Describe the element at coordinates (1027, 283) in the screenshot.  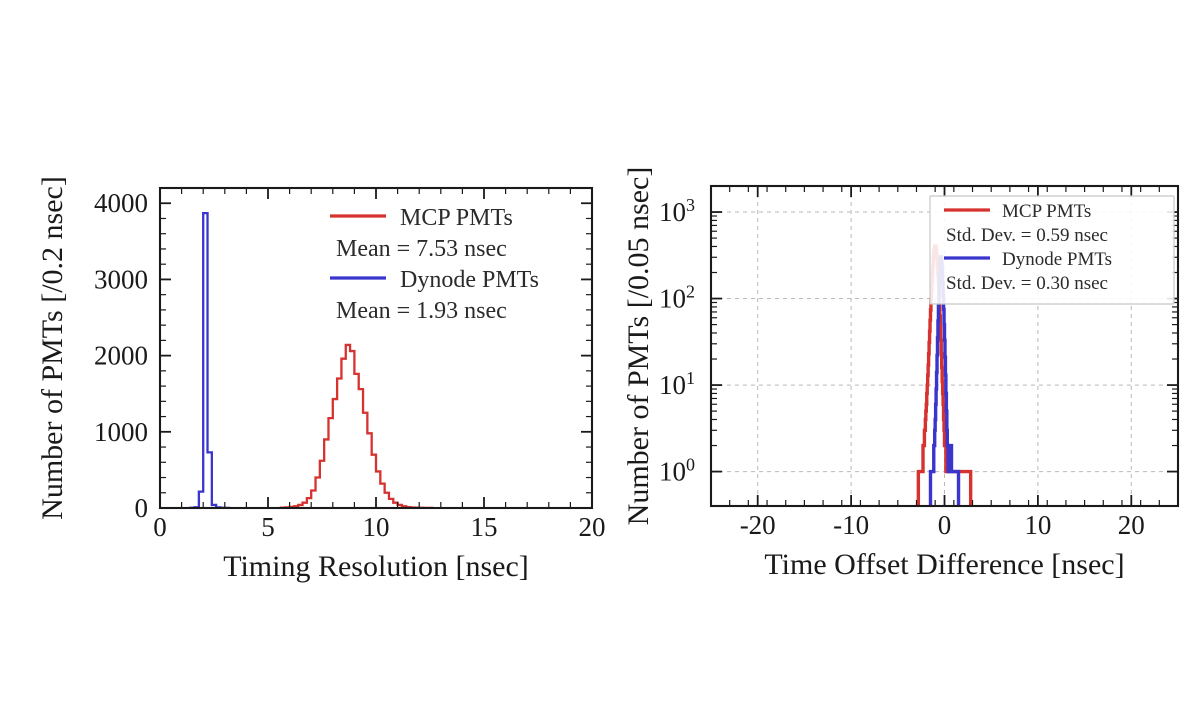
I see `legend-annotation-dynode: Std. Dev. = 0.30 nsec` at that location.